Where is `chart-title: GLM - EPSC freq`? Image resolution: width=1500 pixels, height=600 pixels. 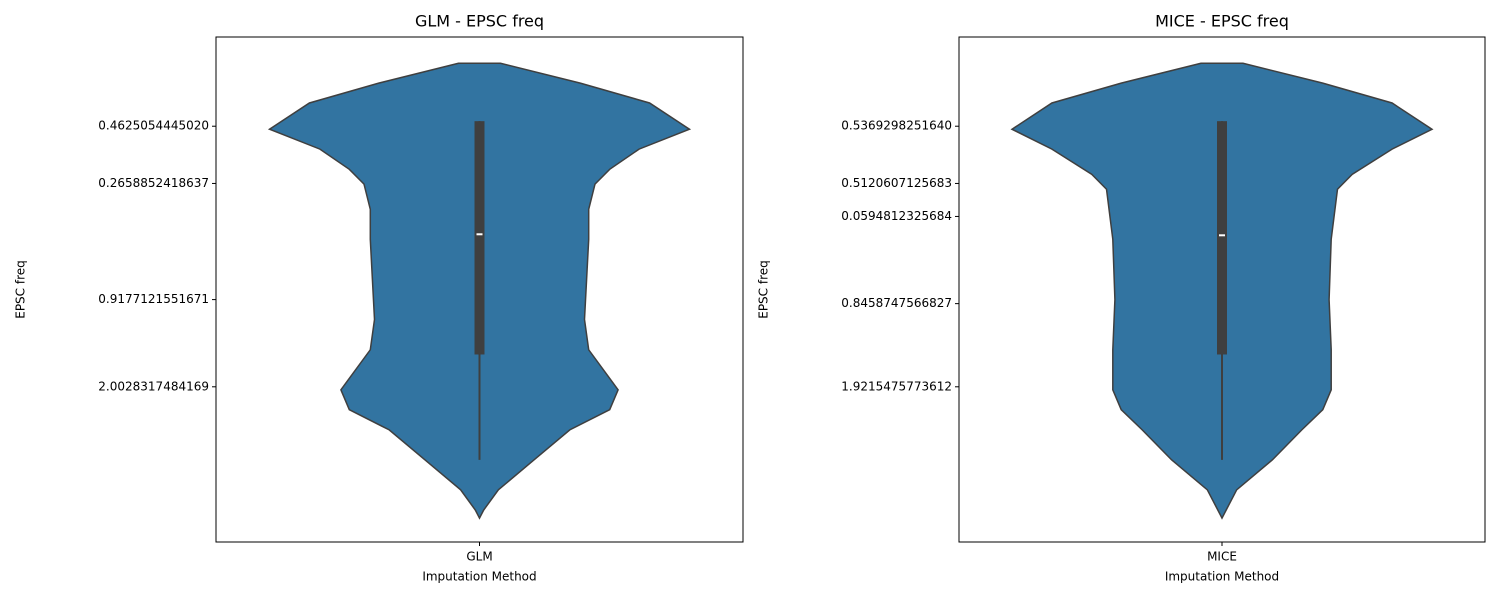
chart-title: GLM - EPSC freq is located at coordinates (479, 21).